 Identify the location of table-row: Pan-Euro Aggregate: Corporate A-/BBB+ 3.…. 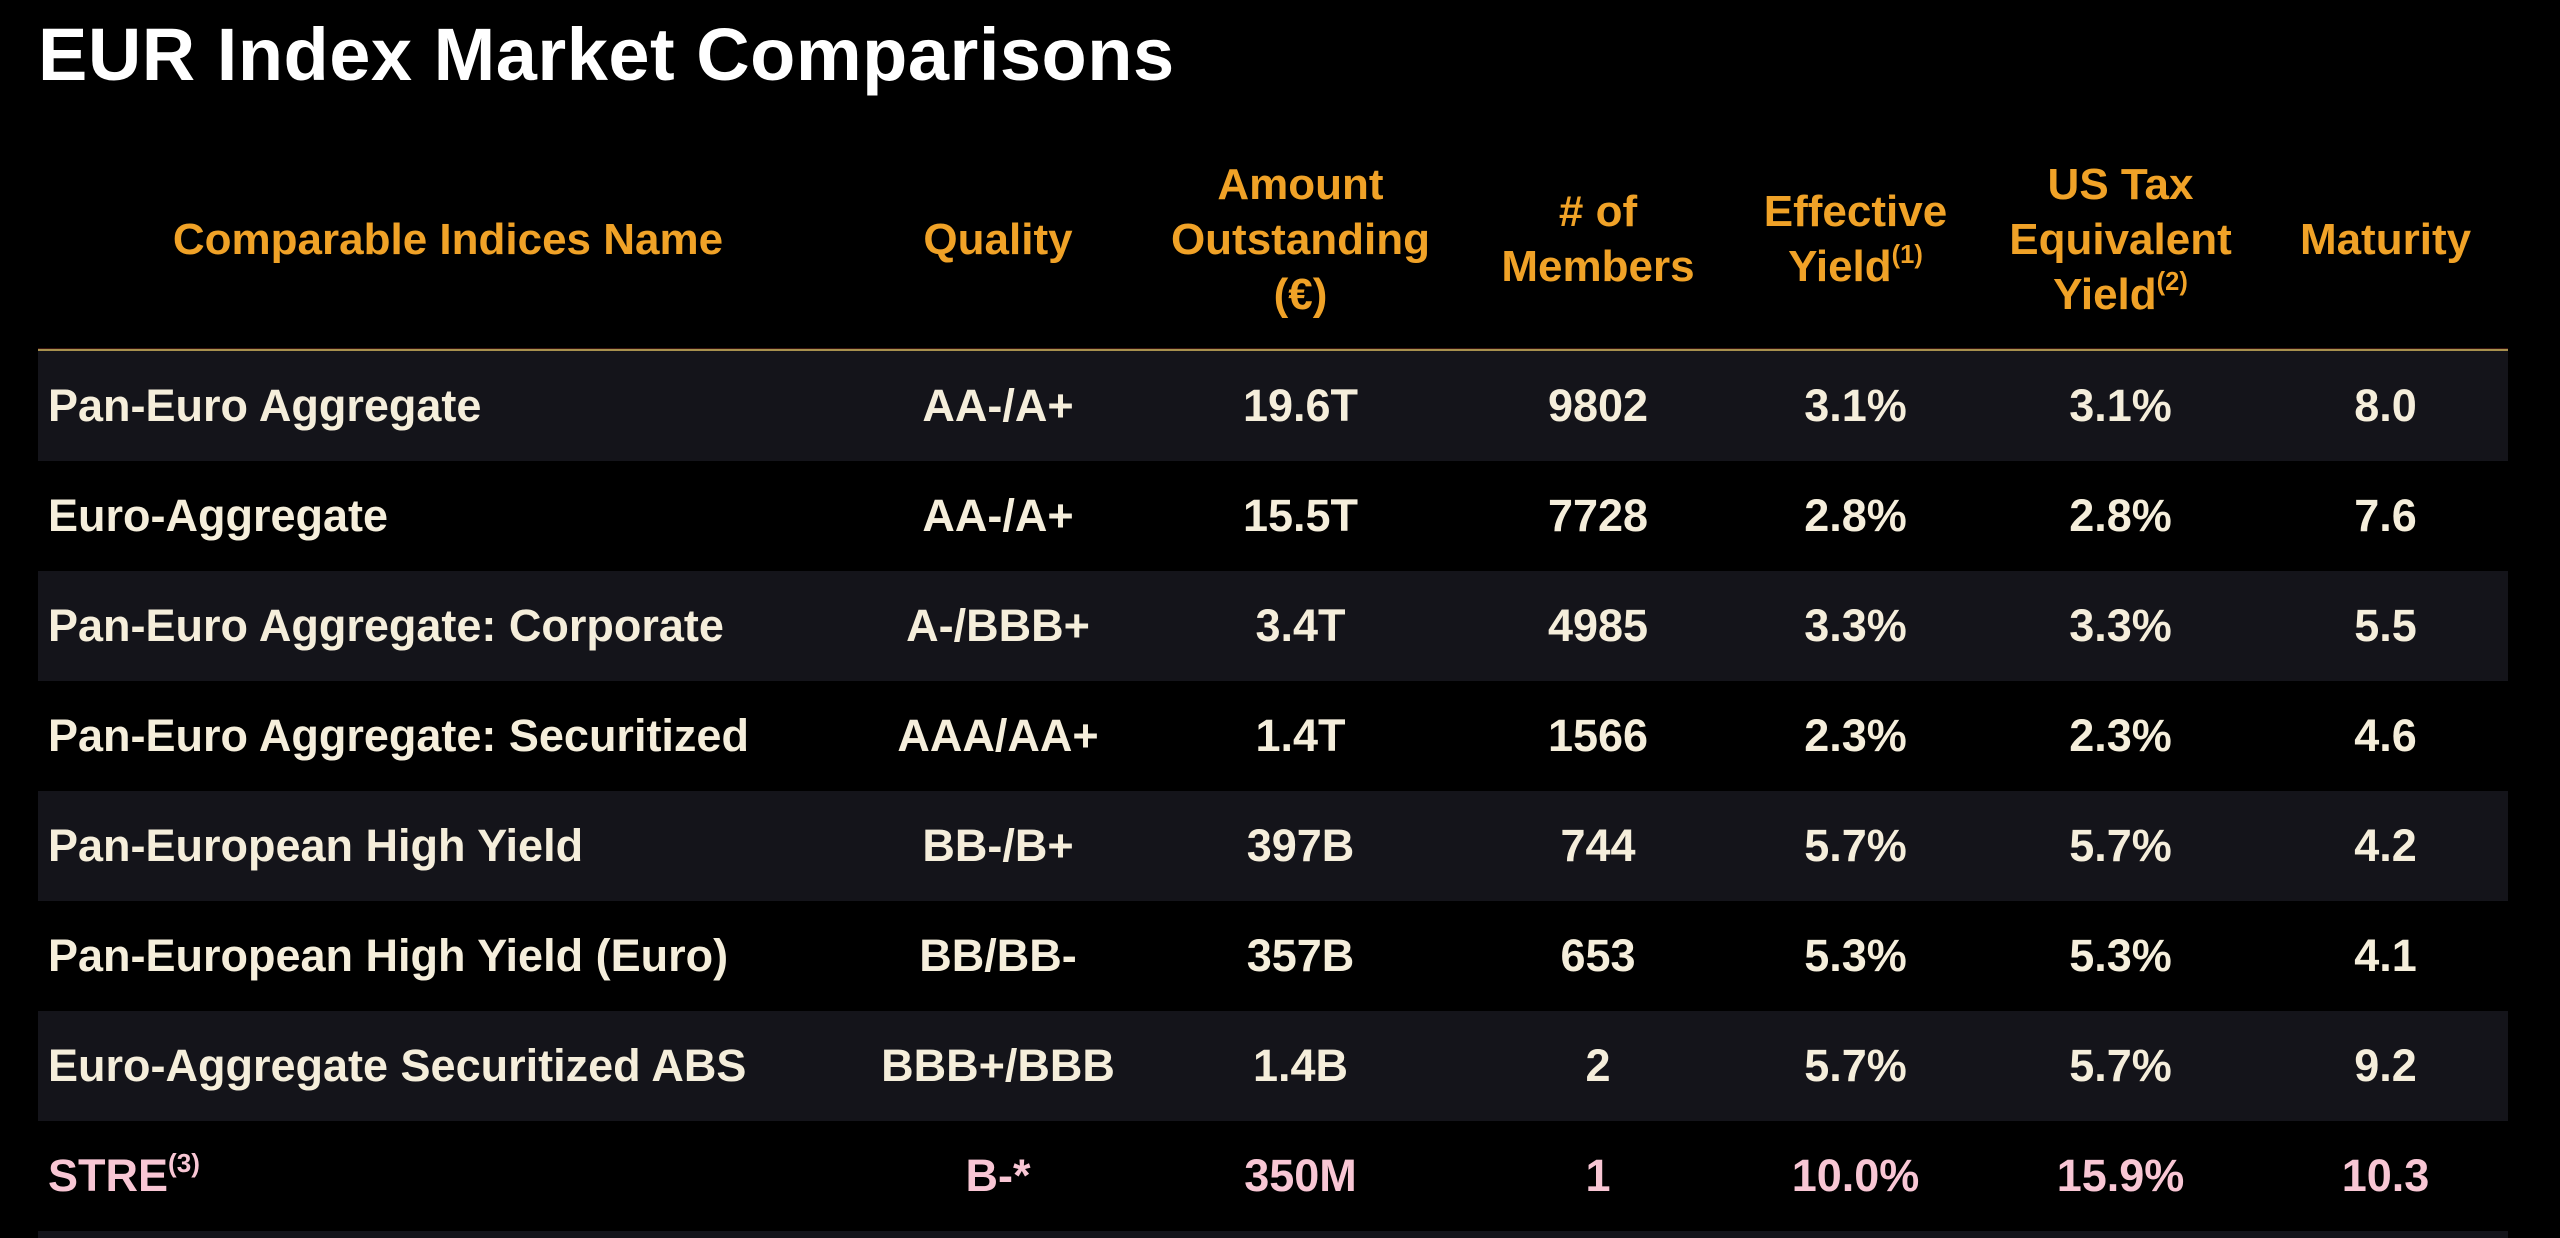
(1273, 626).